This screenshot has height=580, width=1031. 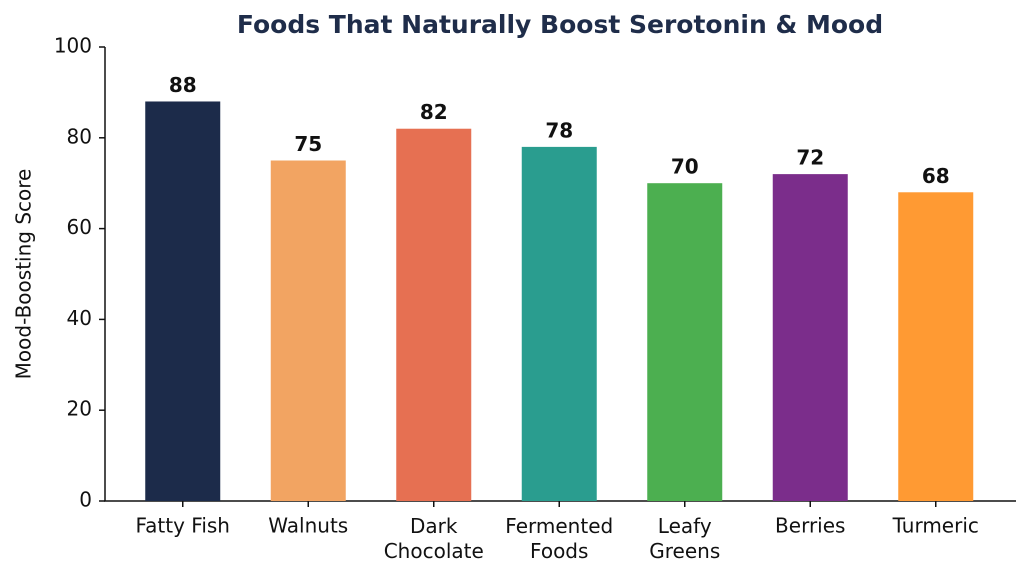 I want to click on value-label: 72, so click(x=810, y=158).